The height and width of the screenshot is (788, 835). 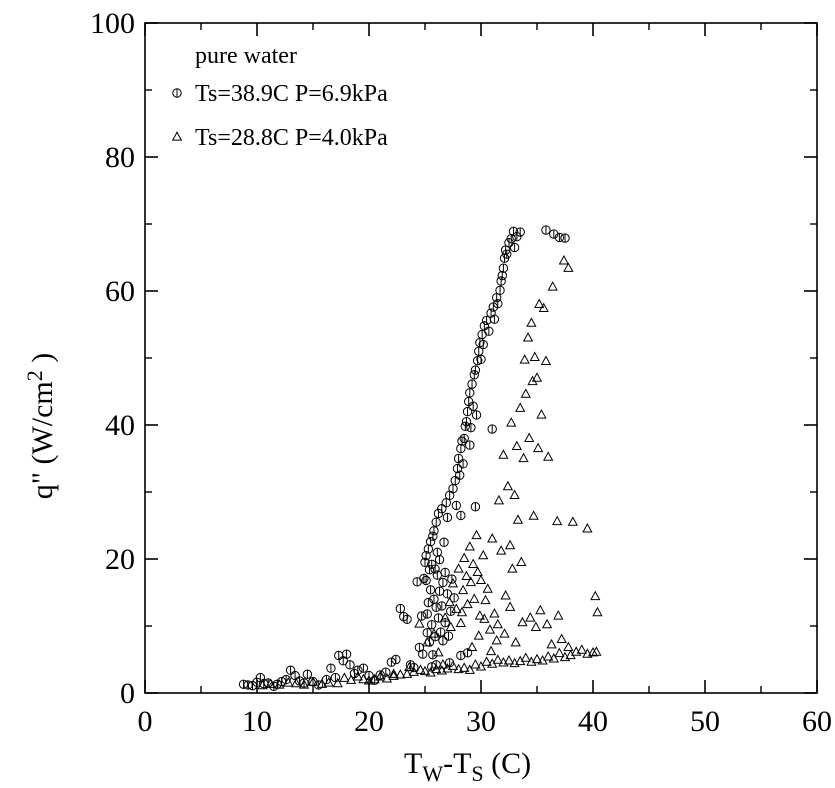 I want to click on svg-text: TW-TS (C), so click(x=467, y=765).